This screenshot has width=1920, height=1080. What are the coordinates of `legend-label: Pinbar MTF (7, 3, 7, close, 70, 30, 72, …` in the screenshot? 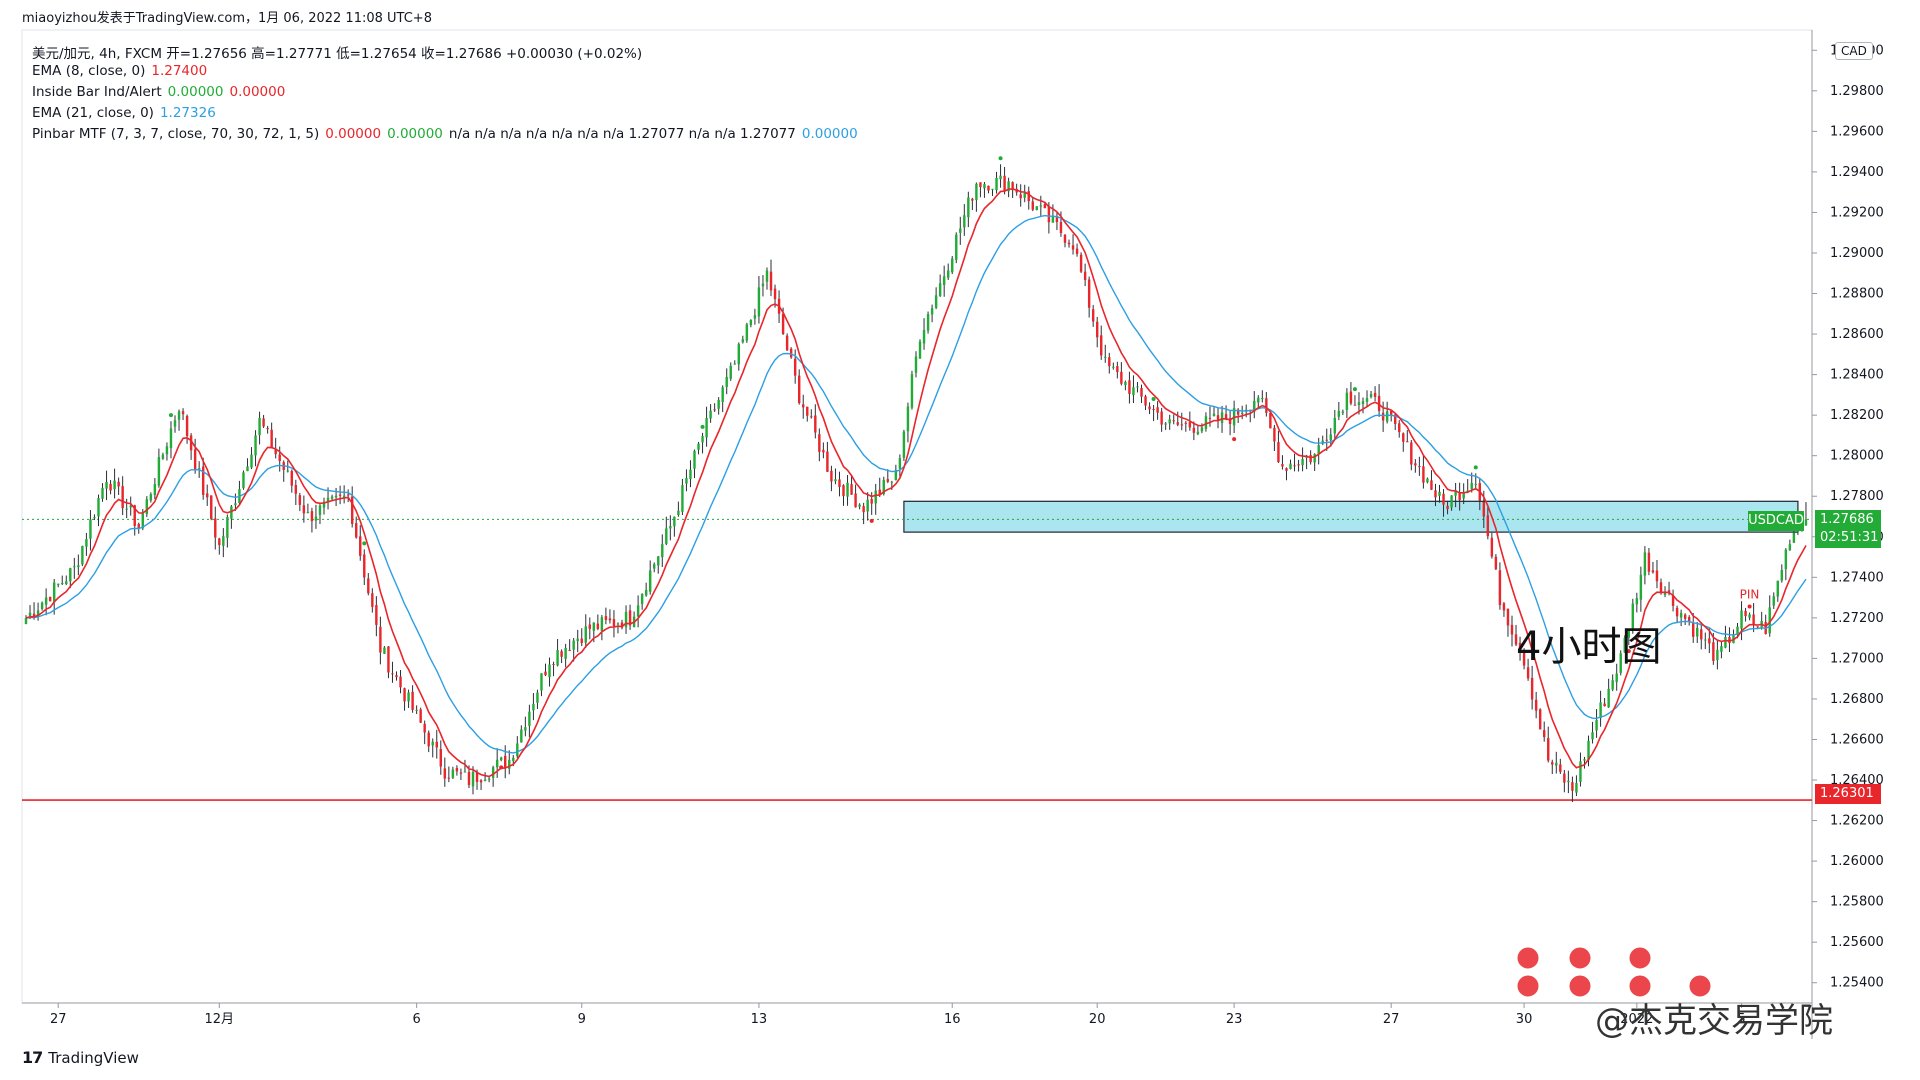 It's located at (176, 134).